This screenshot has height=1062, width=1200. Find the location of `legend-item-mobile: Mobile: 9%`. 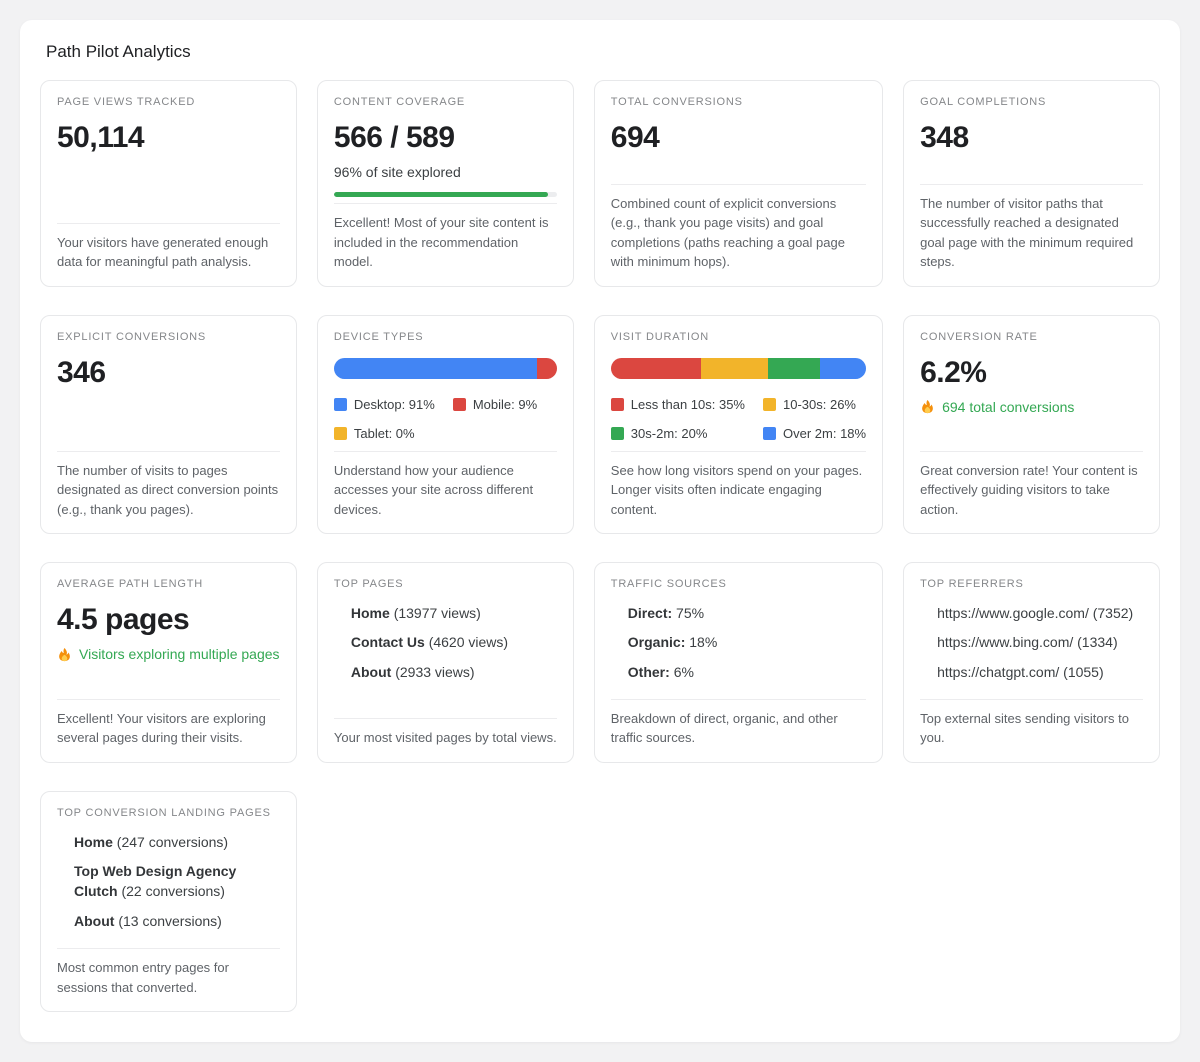

legend-item-mobile: Mobile: 9% is located at coordinates (495, 404).